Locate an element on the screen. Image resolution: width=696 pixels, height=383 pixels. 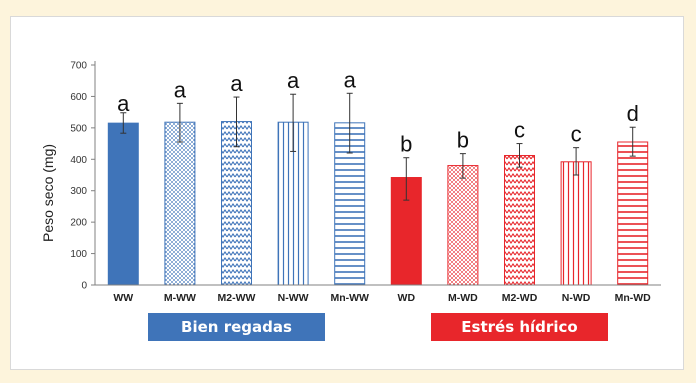
x-tick-label: M2-WW is located at coordinates (237, 298).